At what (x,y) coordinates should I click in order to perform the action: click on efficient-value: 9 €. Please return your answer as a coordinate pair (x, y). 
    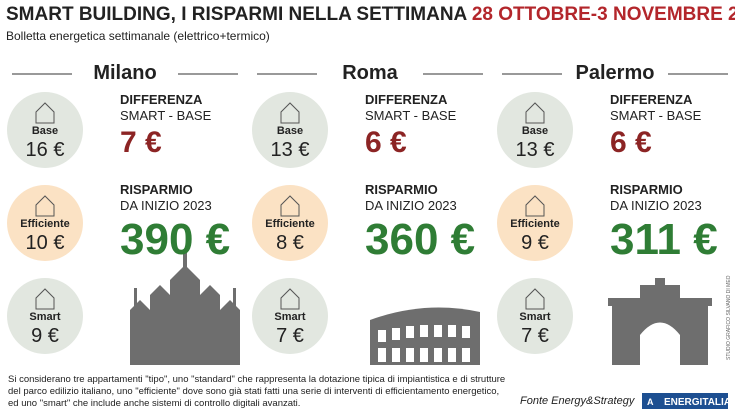
    Looking at the image, I should click on (535, 243).